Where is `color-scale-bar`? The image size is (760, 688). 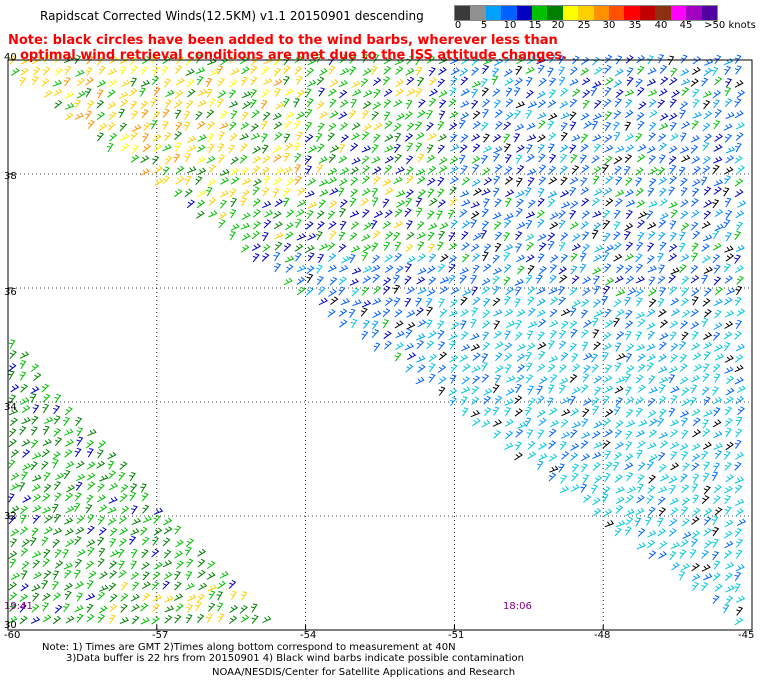
color-scale-bar is located at coordinates (586, 13).